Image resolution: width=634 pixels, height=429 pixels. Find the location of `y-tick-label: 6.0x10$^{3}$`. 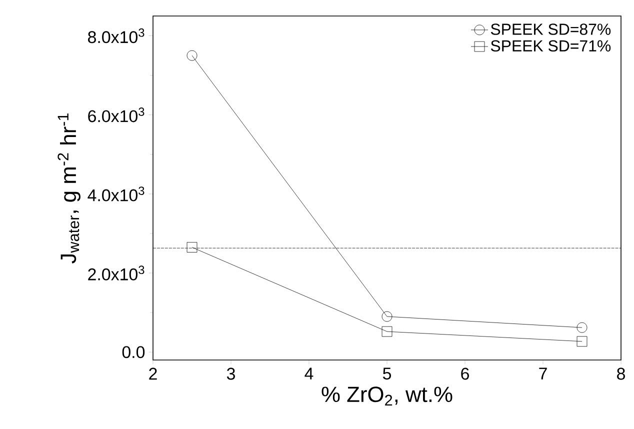

y-tick-label: 6.0x10$^{3}$ is located at coordinates (116, 115).